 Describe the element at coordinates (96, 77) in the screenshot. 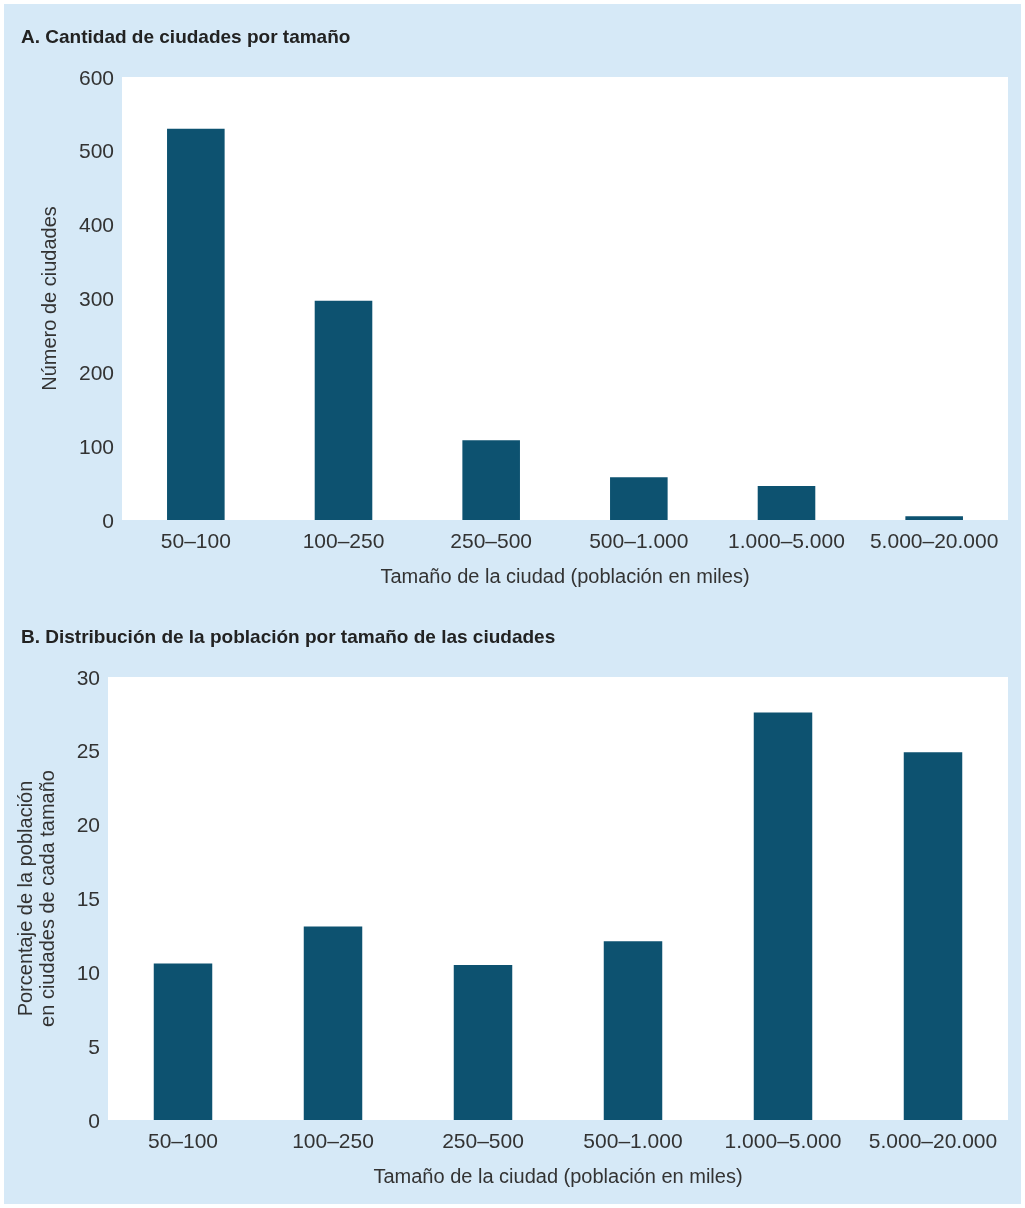

I see `y-tick-label: 600` at that location.